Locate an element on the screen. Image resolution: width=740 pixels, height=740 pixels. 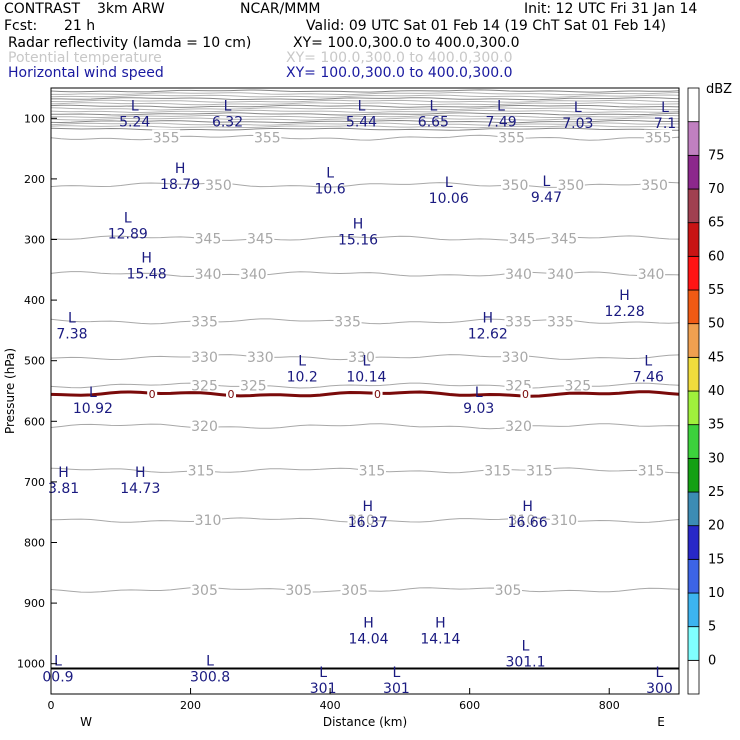
model-config: 3km ARW is located at coordinates (131, 9).